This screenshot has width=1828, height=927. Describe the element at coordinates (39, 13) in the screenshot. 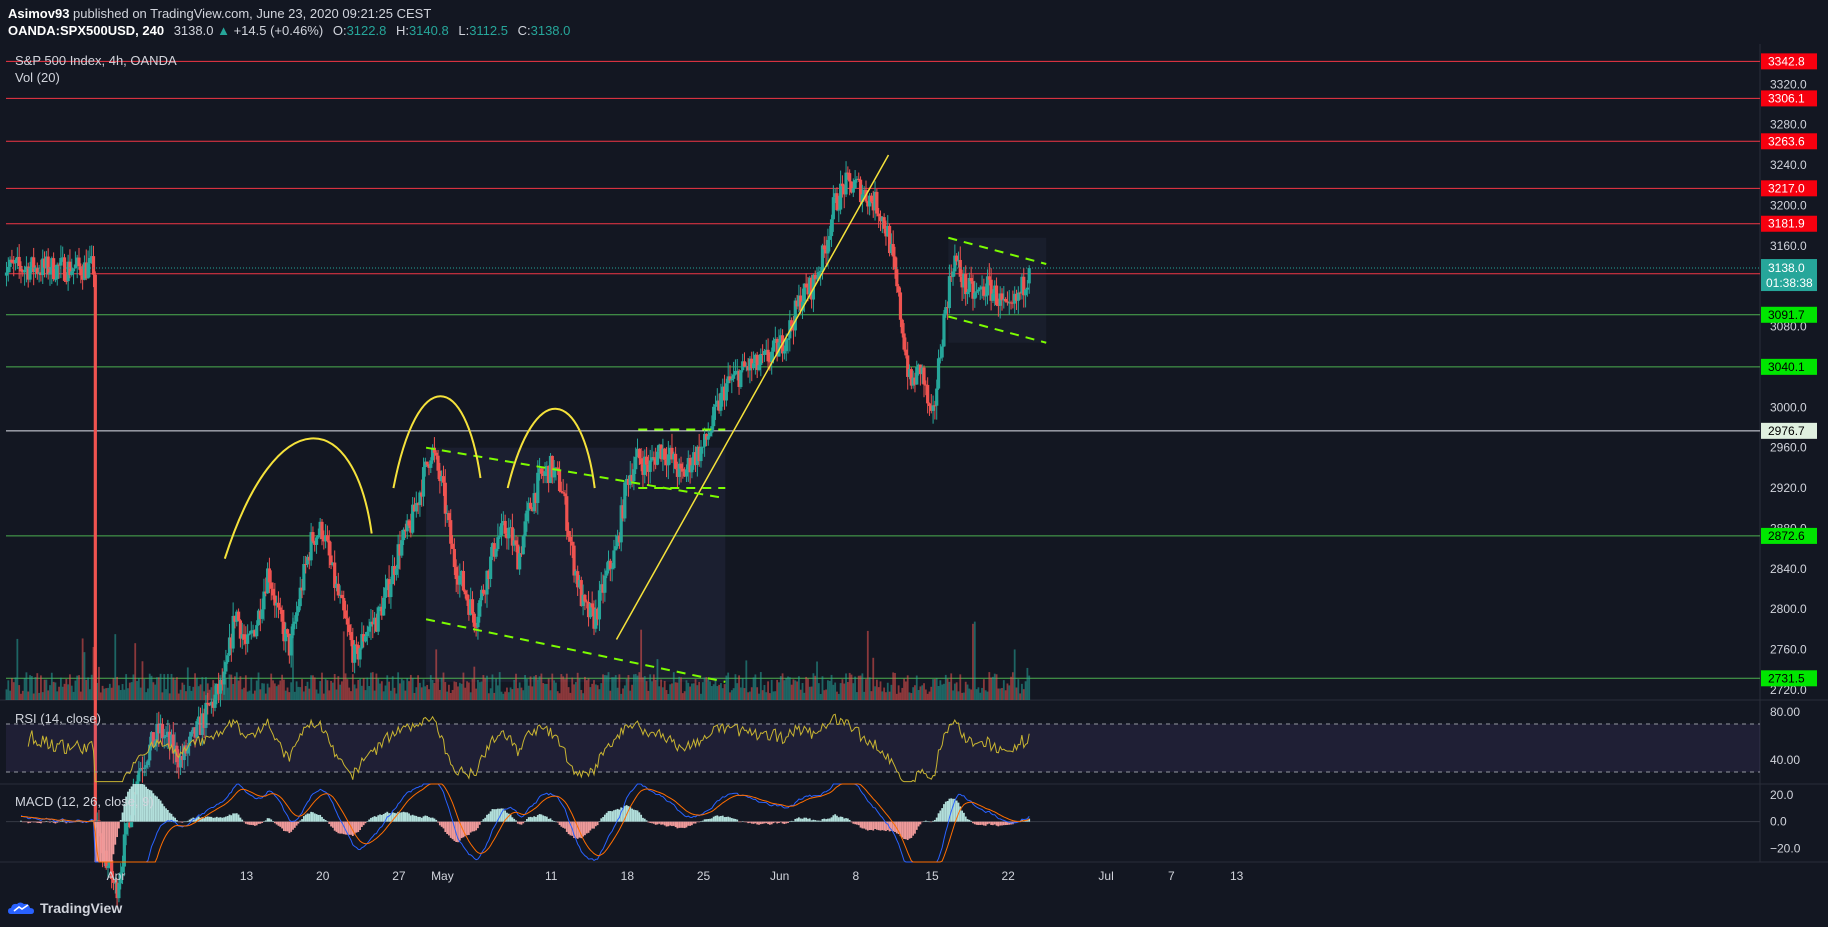

I see `author-name: Asimov93` at that location.